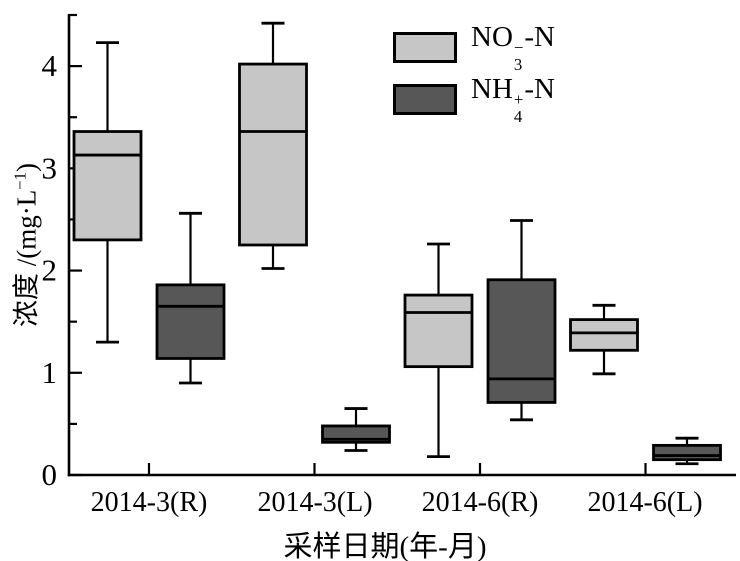 This screenshot has width=740, height=561. I want to click on legend-label-no3-sup: −, so click(518, 48).